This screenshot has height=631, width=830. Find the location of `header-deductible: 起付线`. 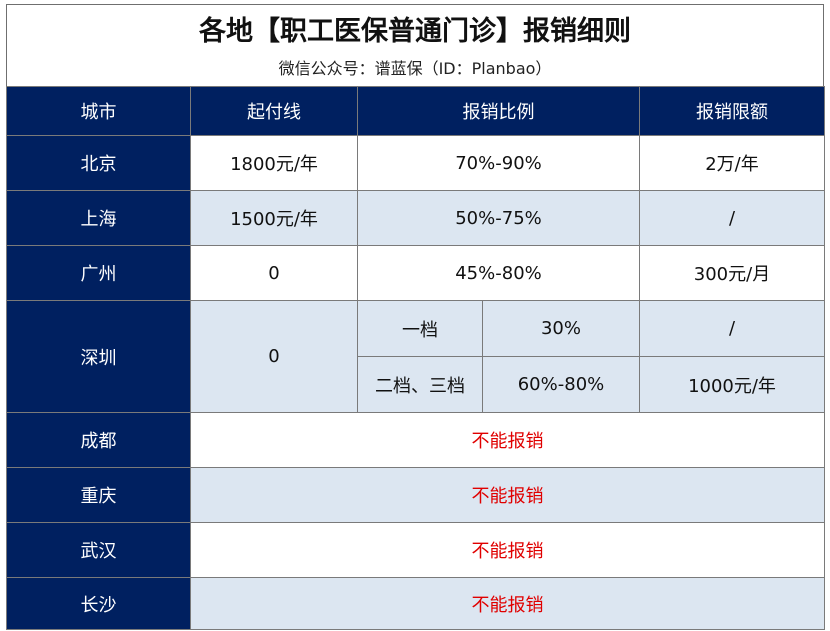

header-deductible: 起付线 is located at coordinates (274, 111).